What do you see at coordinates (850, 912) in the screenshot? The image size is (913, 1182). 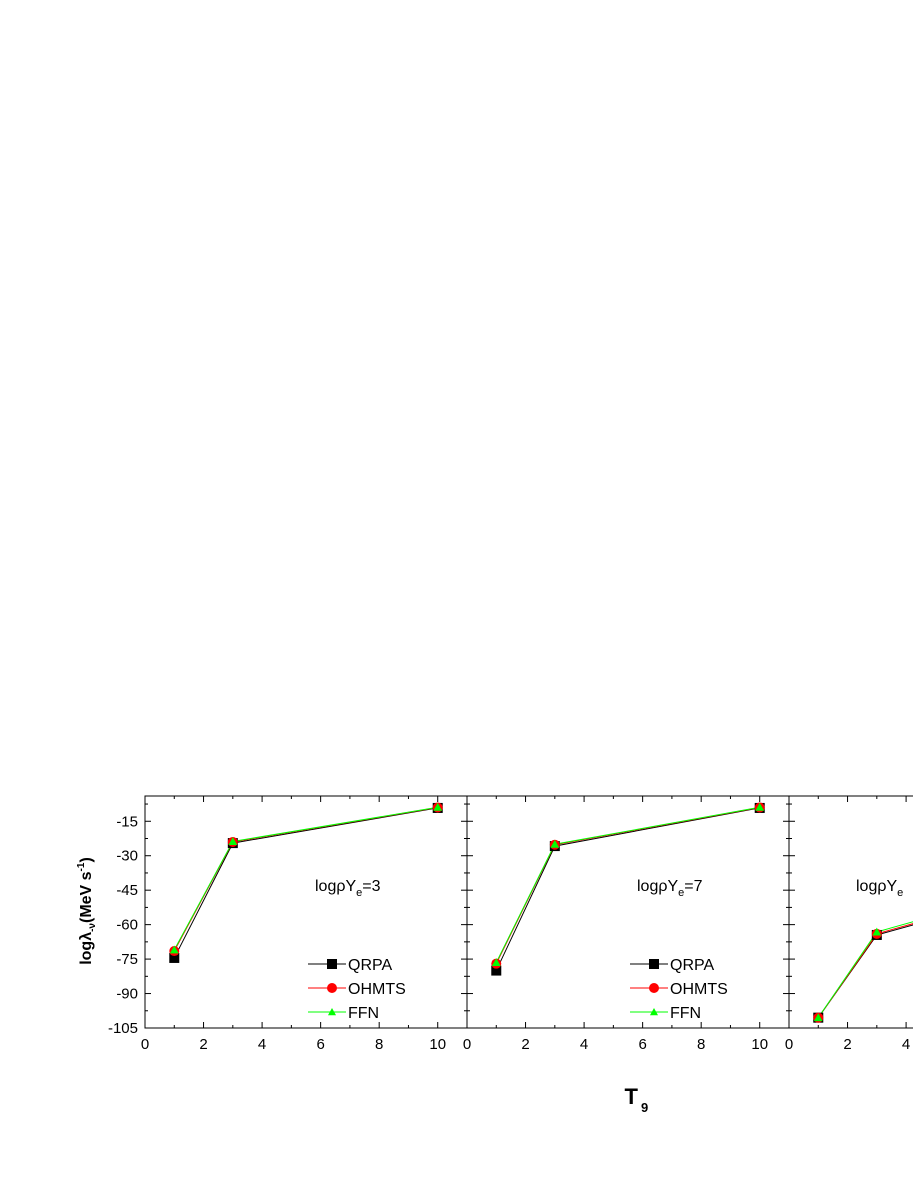 I see `plot-frame` at bounding box center [850, 912].